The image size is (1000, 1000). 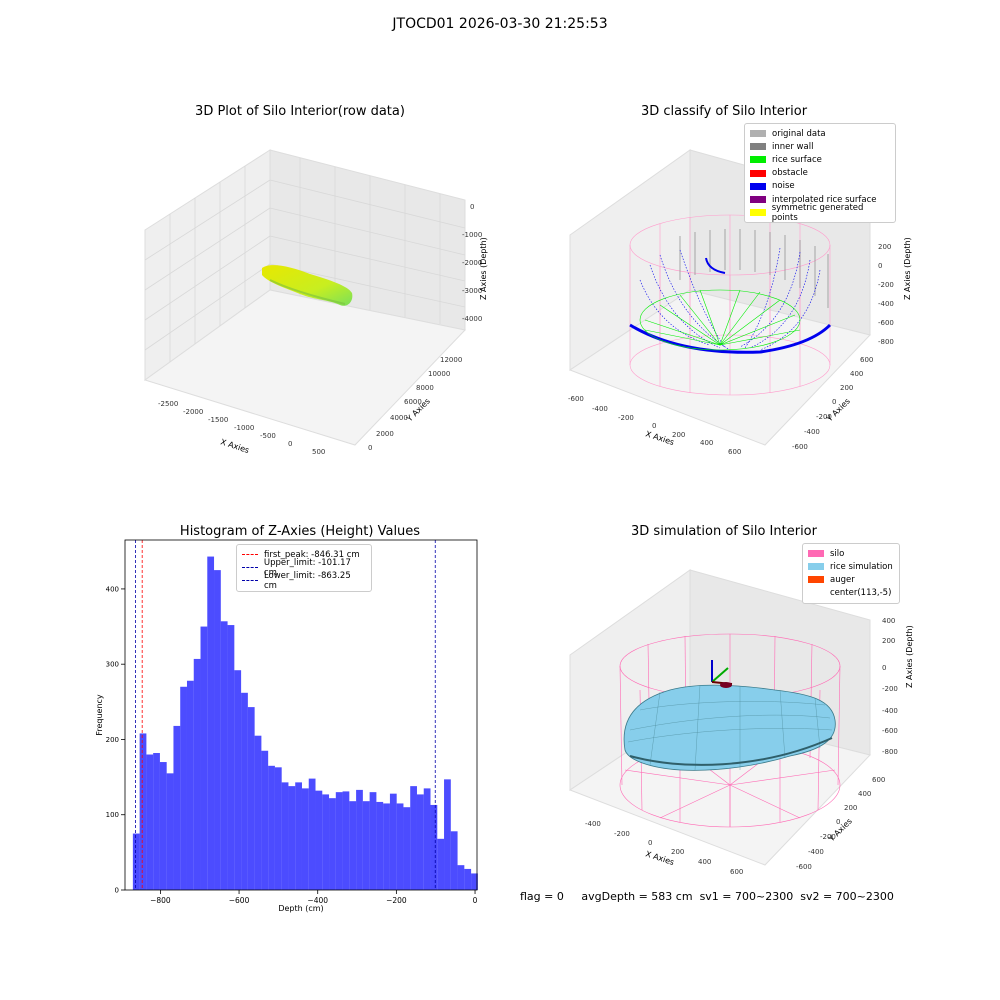 What do you see at coordinates (820, 146) in the screenshot?
I see `legend-item: inner wall` at bounding box center [820, 146].